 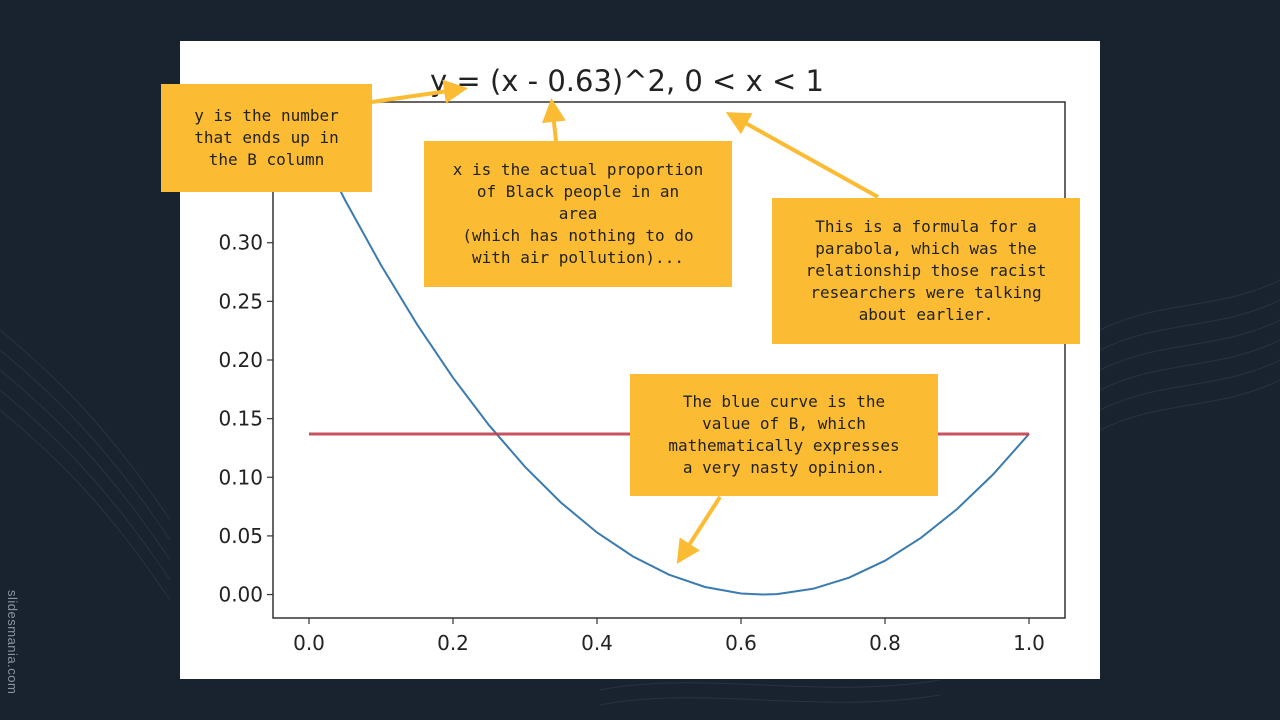 I want to click on y-tick-label: 0.20, so click(x=240, y=360).